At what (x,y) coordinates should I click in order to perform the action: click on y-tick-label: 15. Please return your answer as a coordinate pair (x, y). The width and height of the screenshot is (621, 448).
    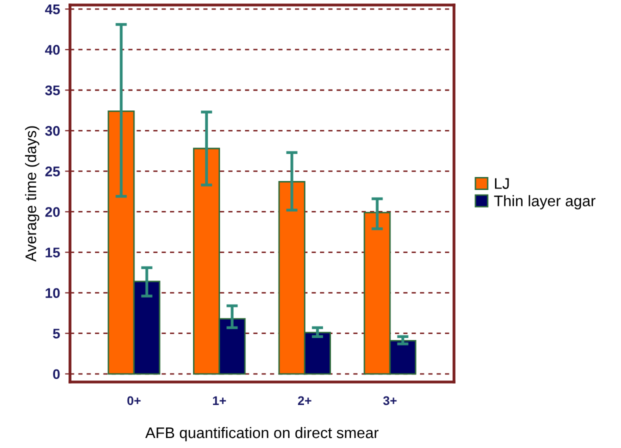
    Looking at the image, I should click on (53, 253).